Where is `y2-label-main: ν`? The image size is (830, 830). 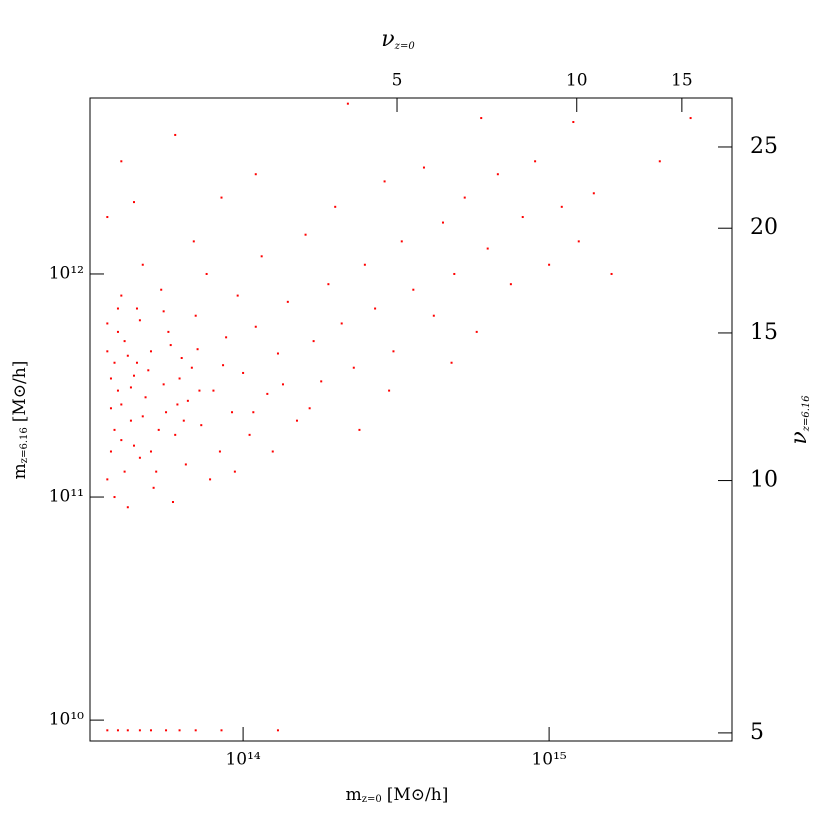
y2-label-main: ν is located at coordinates (799, 437).